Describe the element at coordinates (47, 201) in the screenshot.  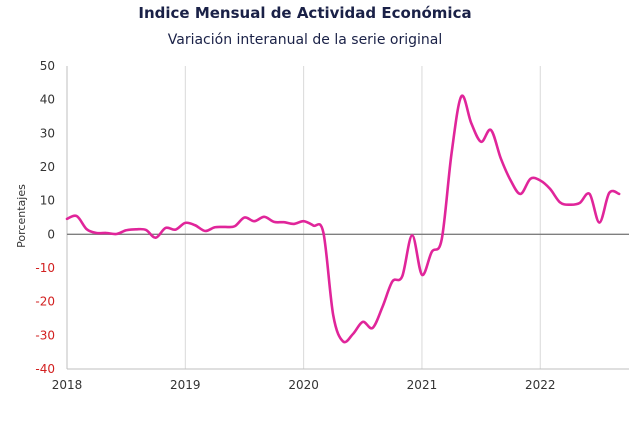
I see `y-tick-10: 10` at that location.